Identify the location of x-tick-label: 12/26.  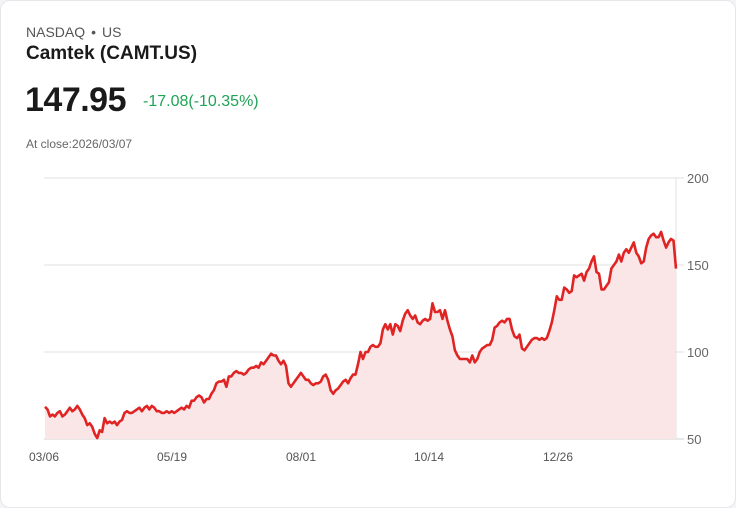
(558, 457).